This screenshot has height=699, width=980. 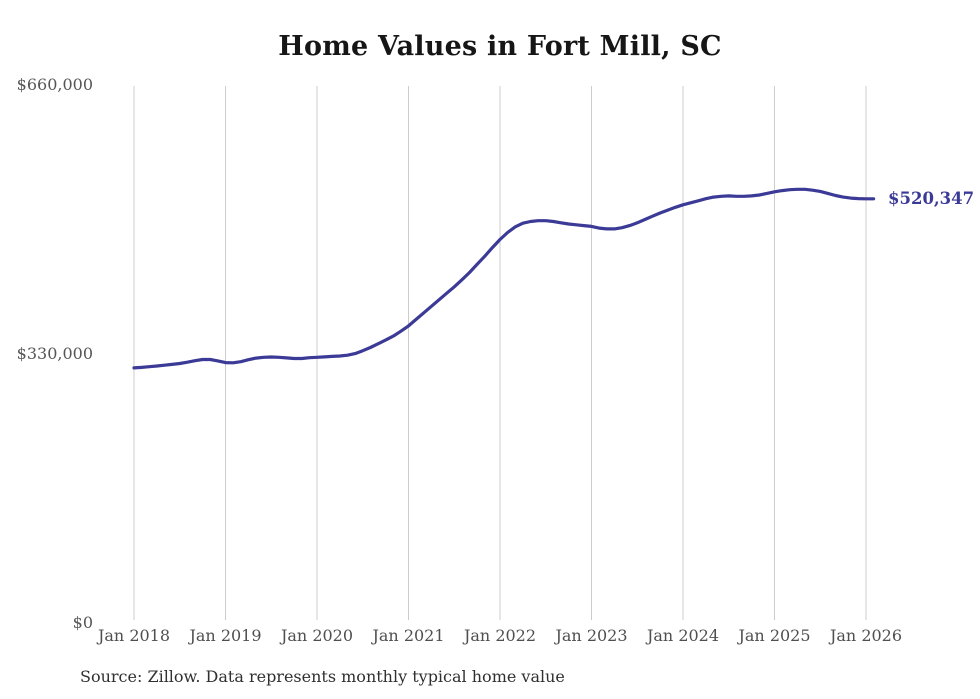 What do you see at coordinates (866, 635) in the screenshot?
I see `x-tick-label-jan-2026: Jan 2026` at bounding box center [866, 635].